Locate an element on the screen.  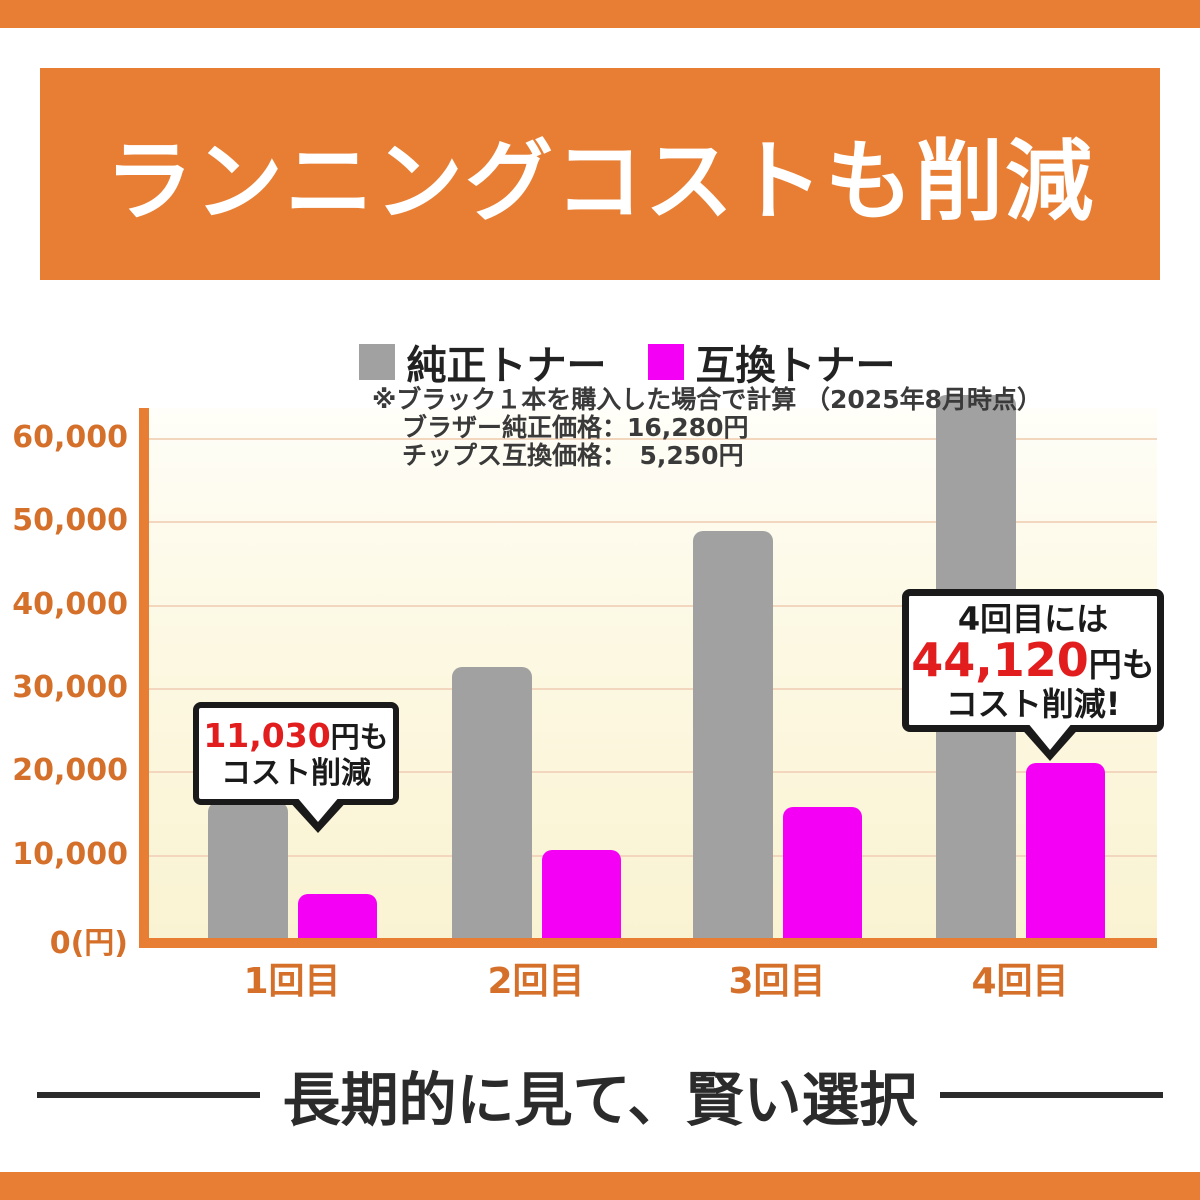
y-tick-label: 60,000 is located at coordinates (70, 437).